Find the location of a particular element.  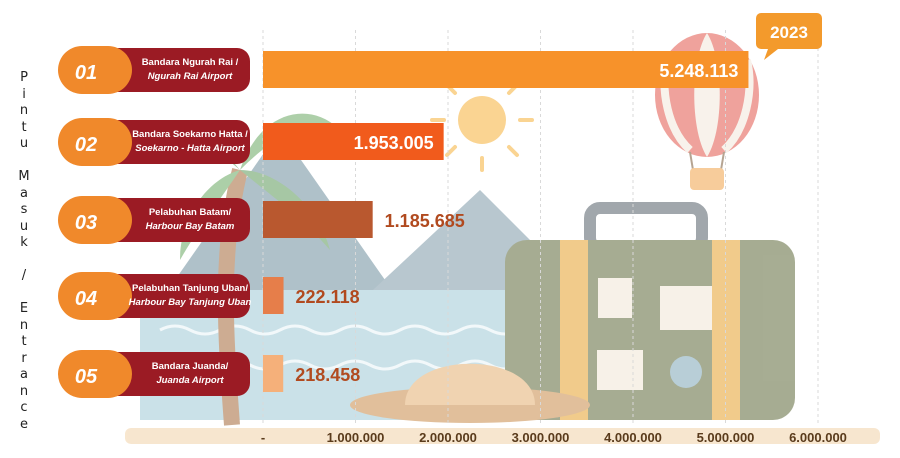

value-label-01: 5.248.113 is located at coordinates (698, 71).